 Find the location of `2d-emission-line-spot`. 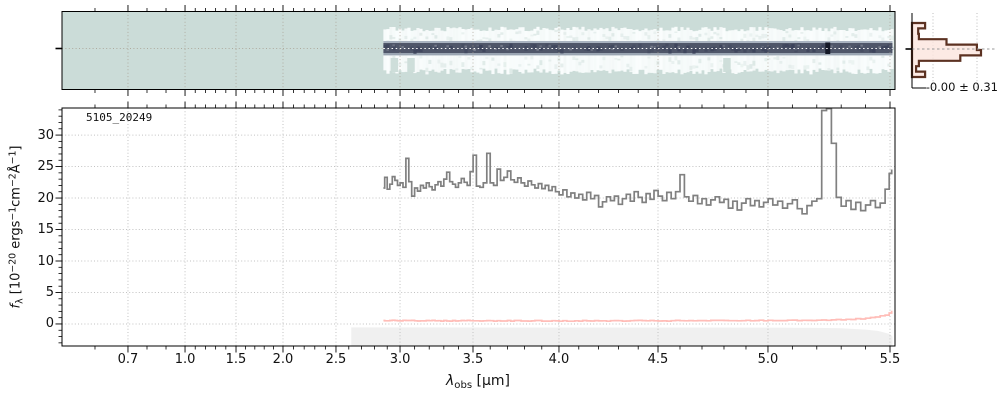

2d-emission-line-spot is located at coordinates (828, 48).